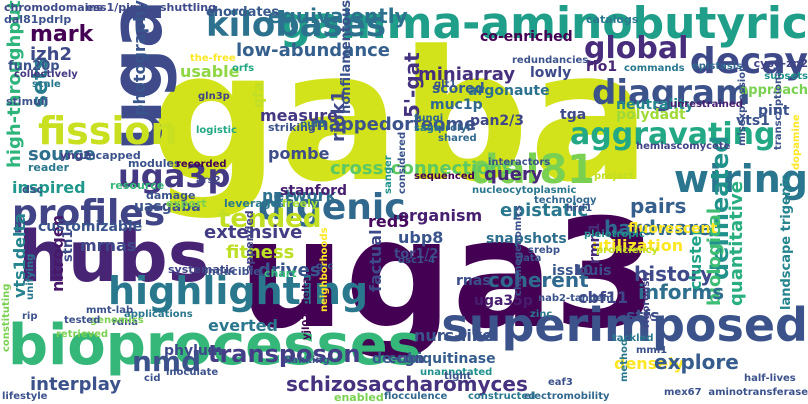  What do you see at coordinates (519, 162) in the screenshot?
I see `word-interactors: interactors` at bounding box center [519, 162].